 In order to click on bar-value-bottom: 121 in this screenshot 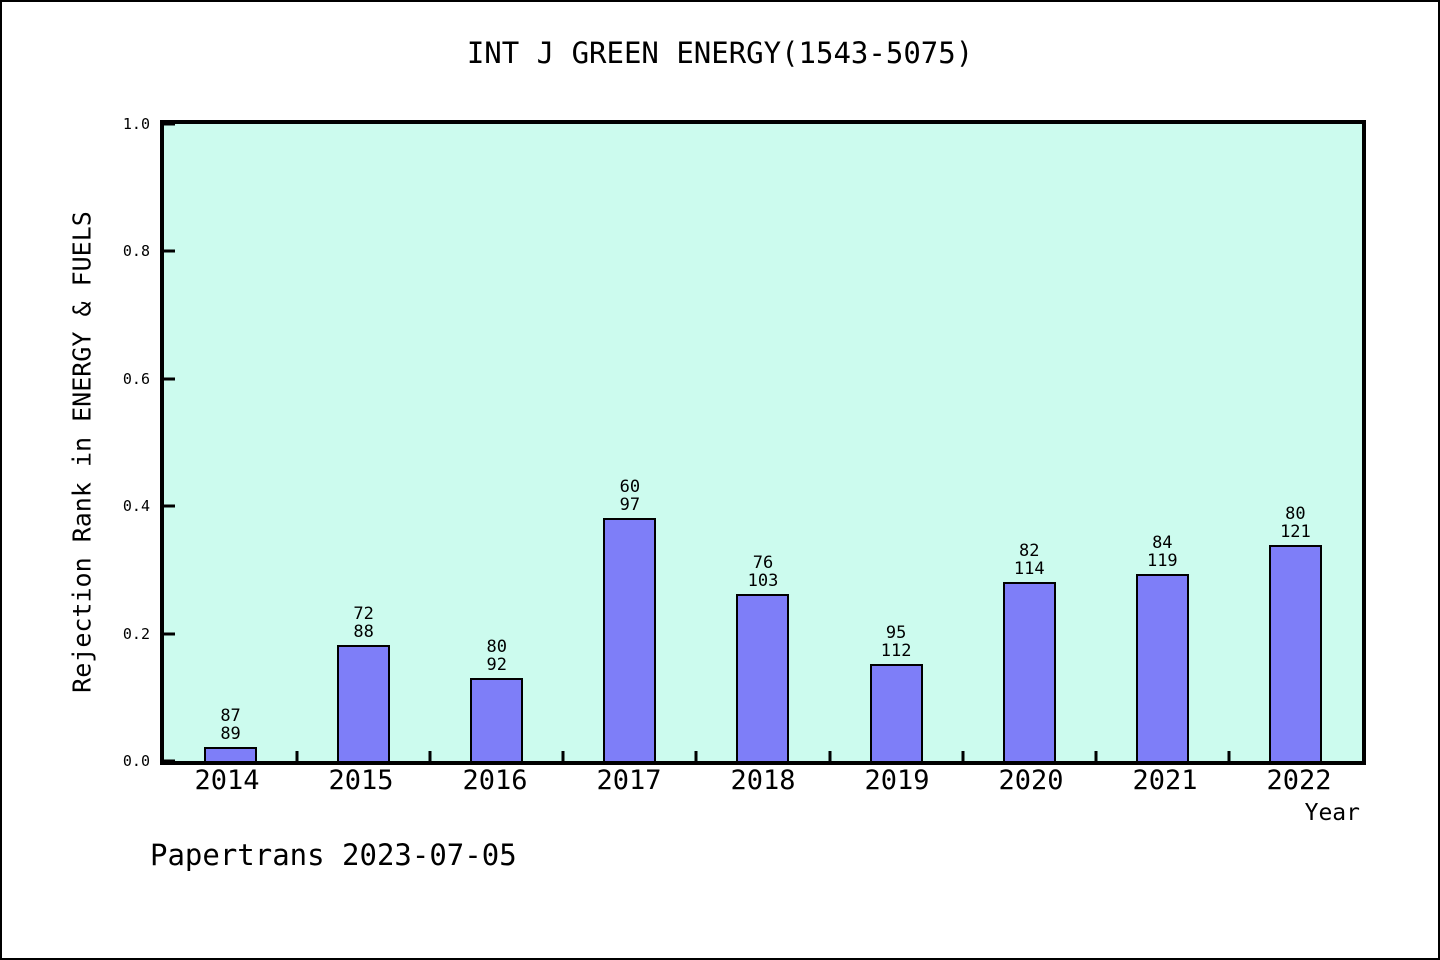, I will do `click(1295, 532)`.